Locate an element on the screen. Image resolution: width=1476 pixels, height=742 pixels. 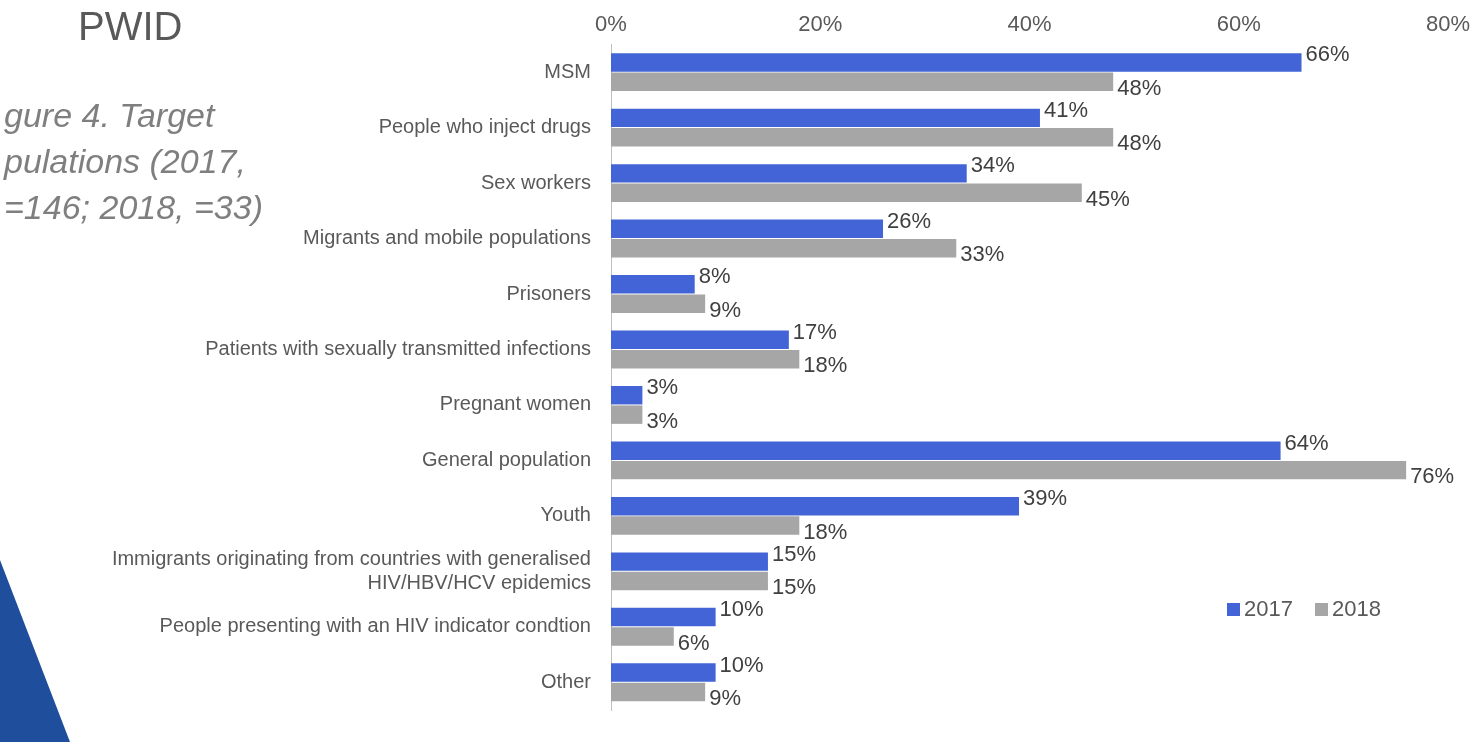
x-tick-label: 60% is located at coordinates (1238, 24).